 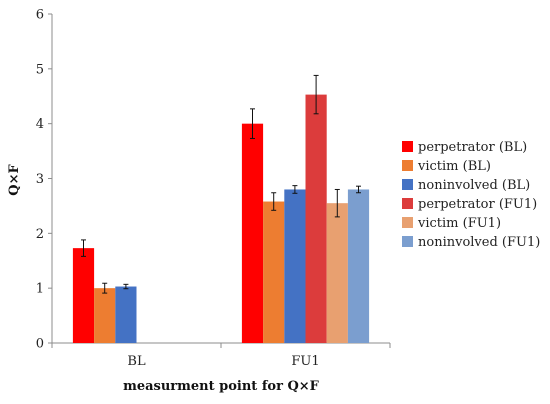 I want to click on y-tick-label: 6, so click(x=40, y=15).